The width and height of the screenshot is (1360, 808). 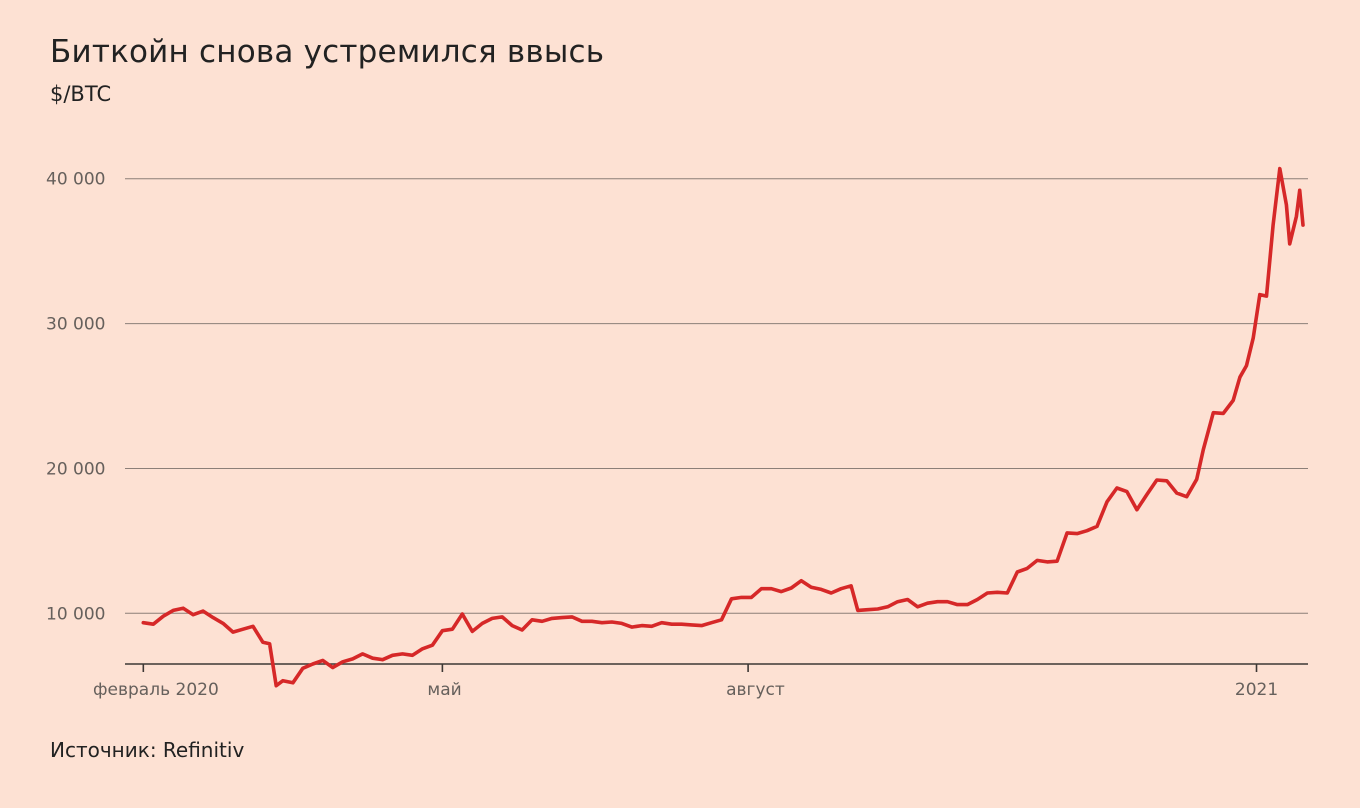 I want to click on y-tick-label: 40 000, so click(x=75, y=180).